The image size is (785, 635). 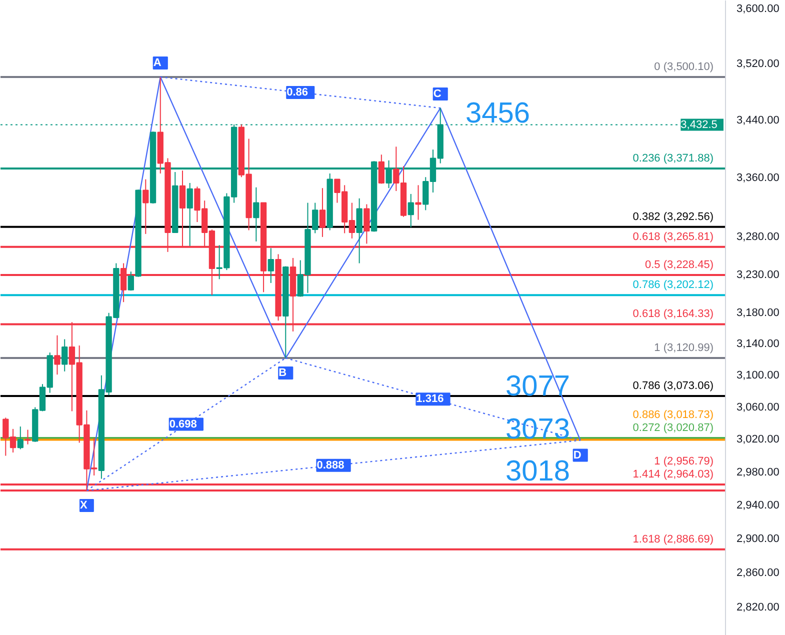 What do you see at coordinates (758, 120) in the screenshot?
I see `y-tick-label: 3,440.00` at bounding box center [758, 120].